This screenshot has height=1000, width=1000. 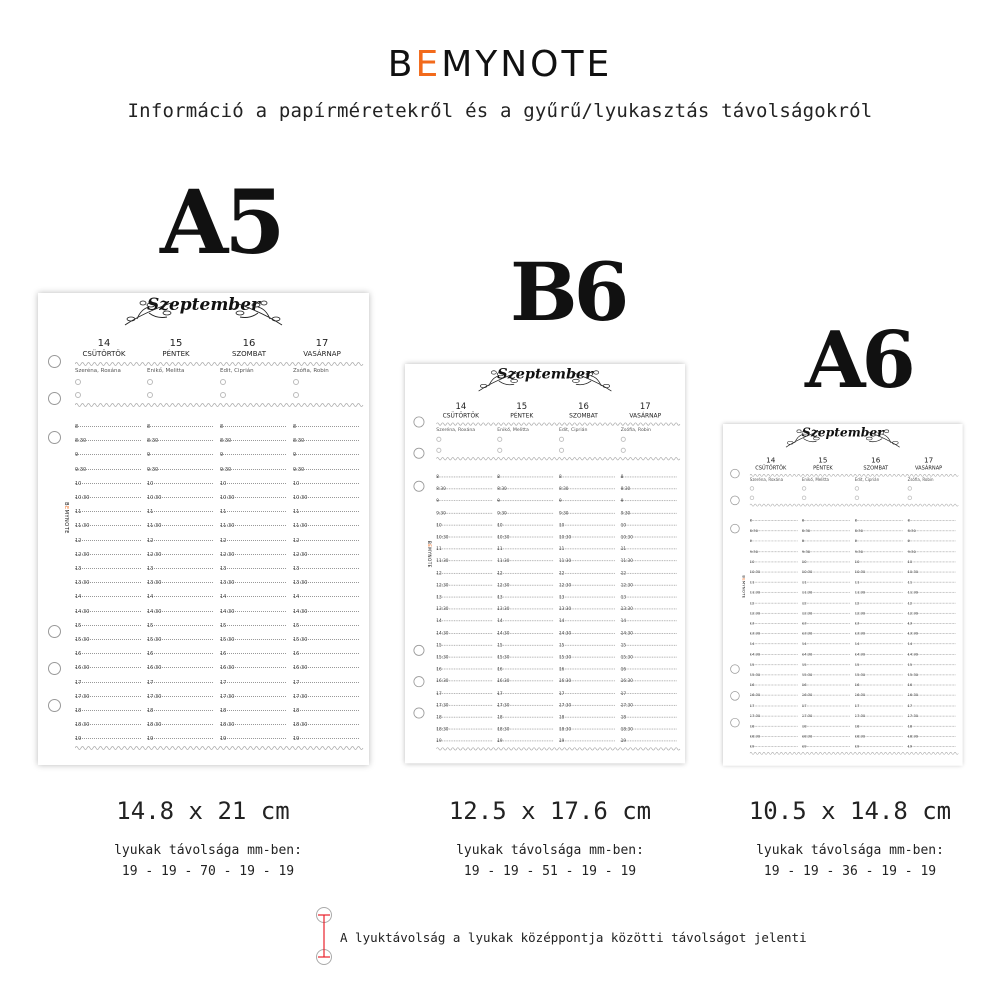 I want to click on time-label: 9:30, so click(x=502, y=513).